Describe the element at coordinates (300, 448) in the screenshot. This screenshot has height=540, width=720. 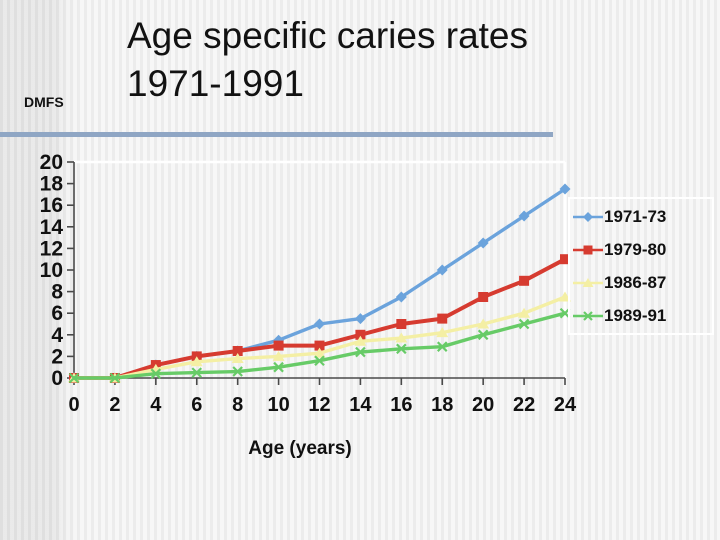
I see `x-axis-title: Age (years)` at that location.